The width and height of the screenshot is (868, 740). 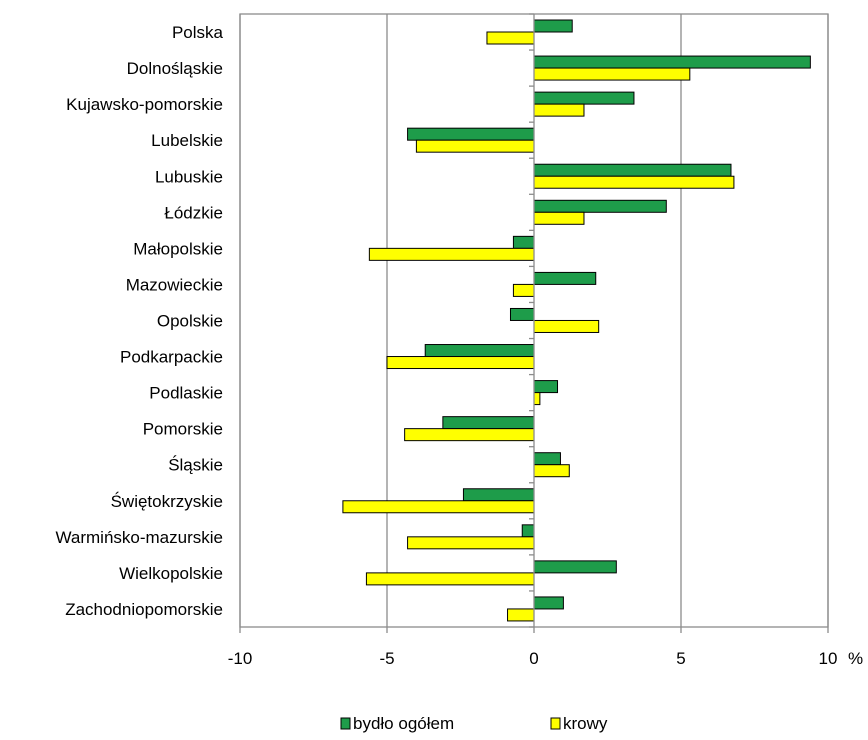 What do you see at coordinates (195, 465) in the screenshot?
I see `category-label: Śląskie` at bounding box center [195, 465].